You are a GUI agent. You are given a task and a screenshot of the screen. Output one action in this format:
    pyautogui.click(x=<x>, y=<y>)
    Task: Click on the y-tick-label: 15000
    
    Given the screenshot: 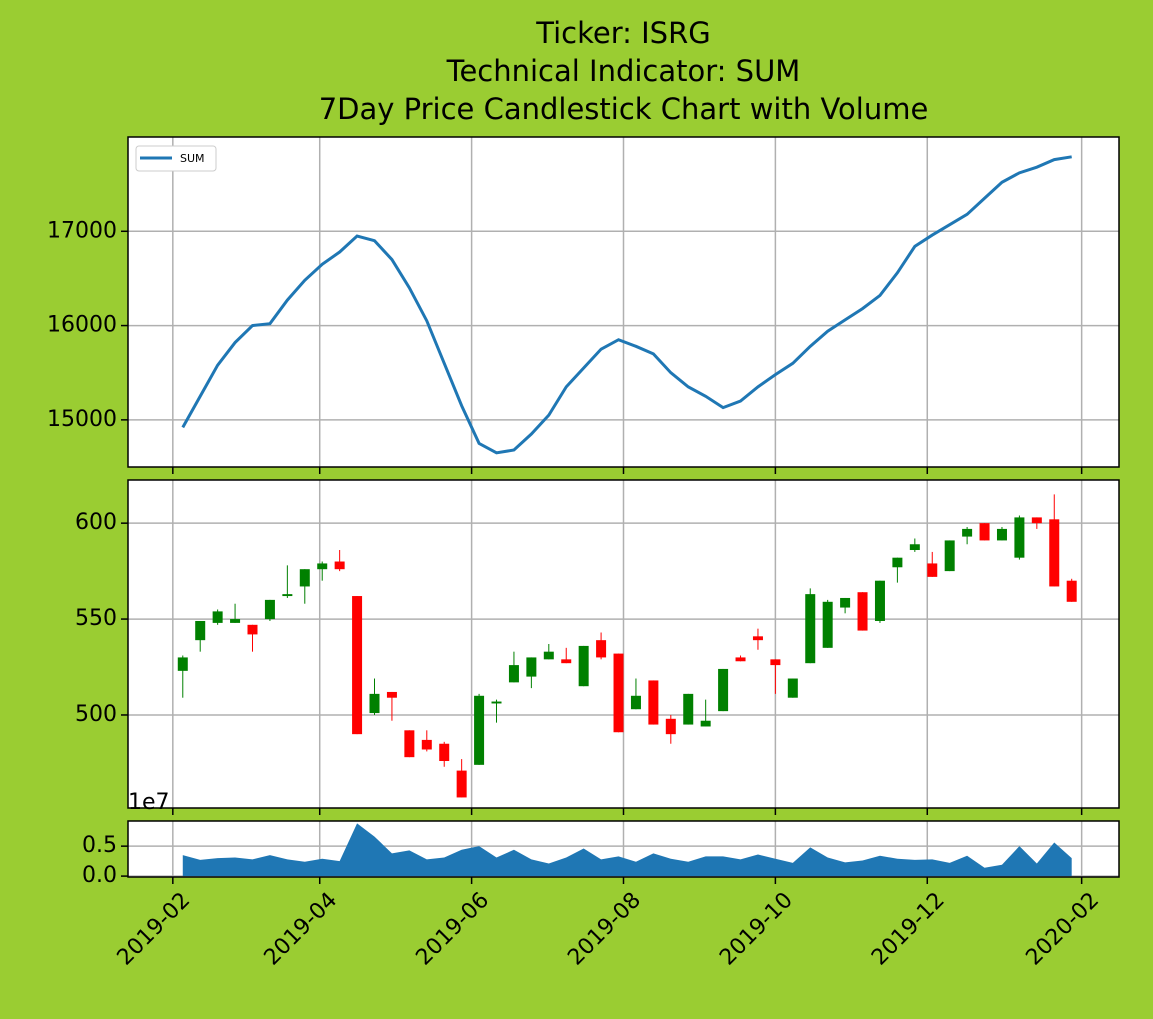 What is the action you would take?
    pyautogui.click(x=82, y=419)
    